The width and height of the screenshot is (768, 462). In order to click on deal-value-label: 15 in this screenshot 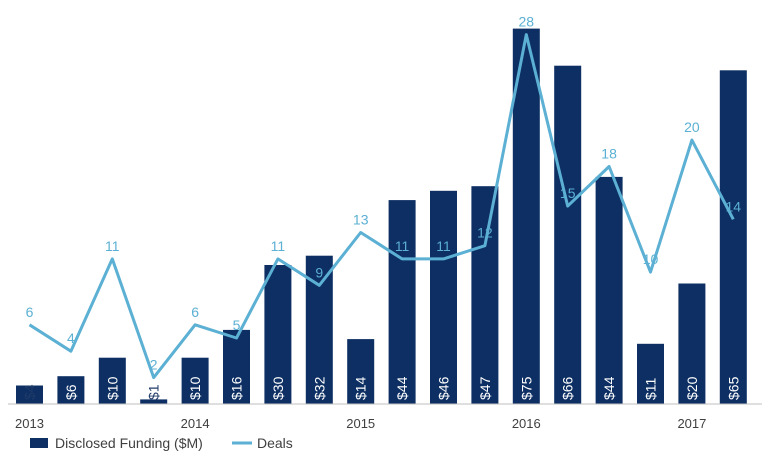, I will do `click(568, 193)`.